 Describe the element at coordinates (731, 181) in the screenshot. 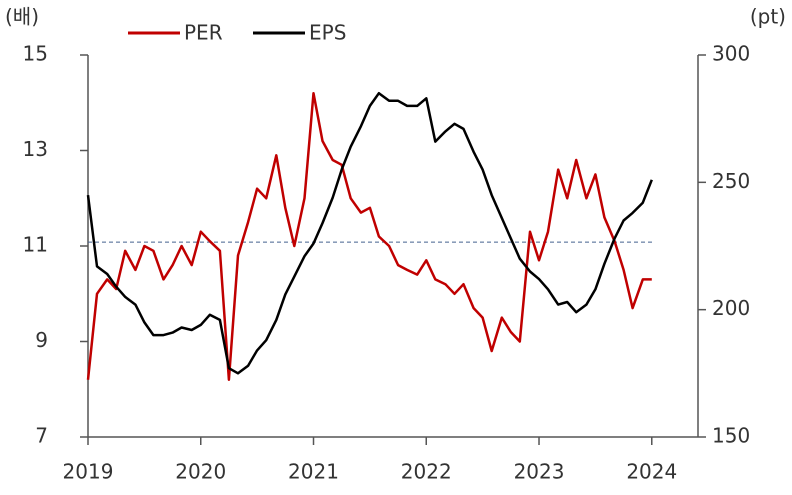

I see `y2-tick-label: 250` at that location.